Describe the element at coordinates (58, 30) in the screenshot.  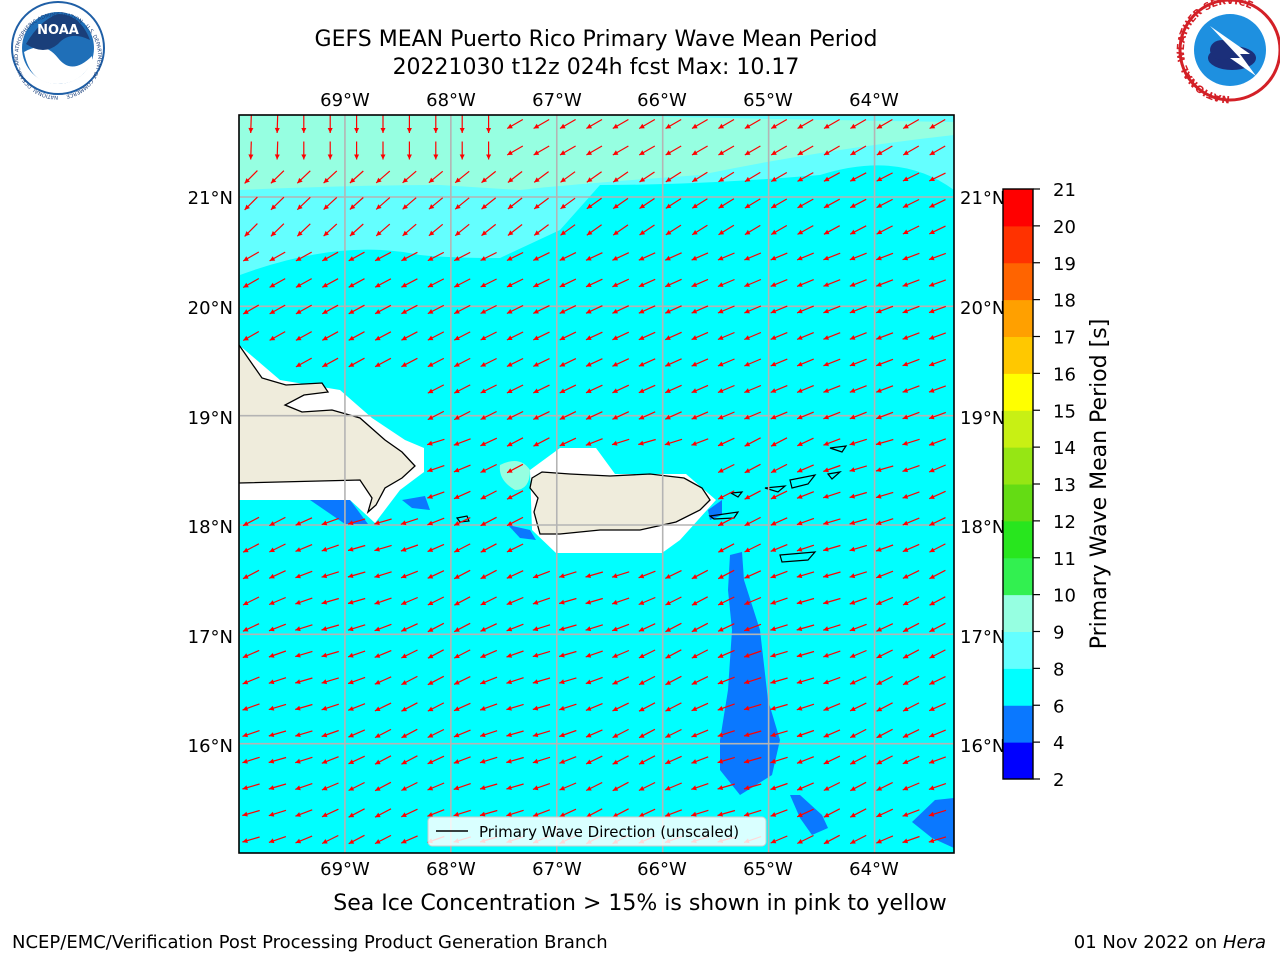
I see `svg-text: NOAA` at that location.